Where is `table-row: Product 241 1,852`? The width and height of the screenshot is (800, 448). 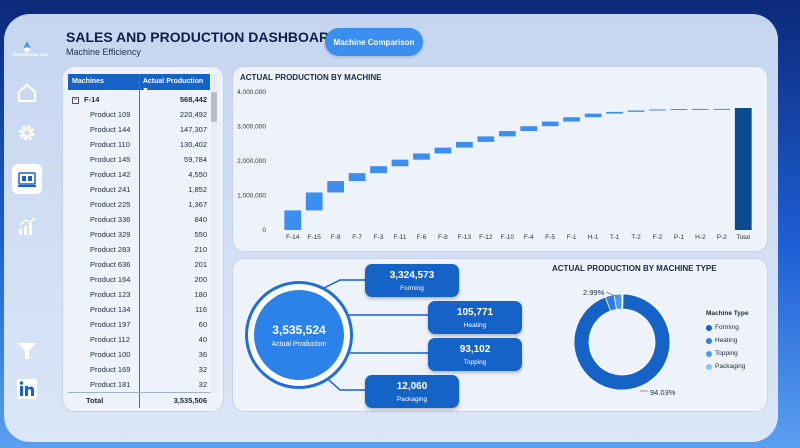
table-row: Product 241 1,852 is located at coordinates (139, 189).